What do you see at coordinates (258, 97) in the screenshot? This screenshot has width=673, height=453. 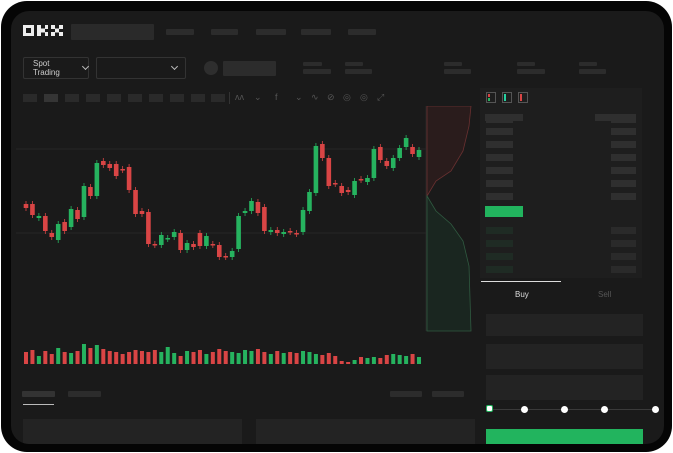 I see `chart-type-icon: ⌄` at bounding box center [258, 97].